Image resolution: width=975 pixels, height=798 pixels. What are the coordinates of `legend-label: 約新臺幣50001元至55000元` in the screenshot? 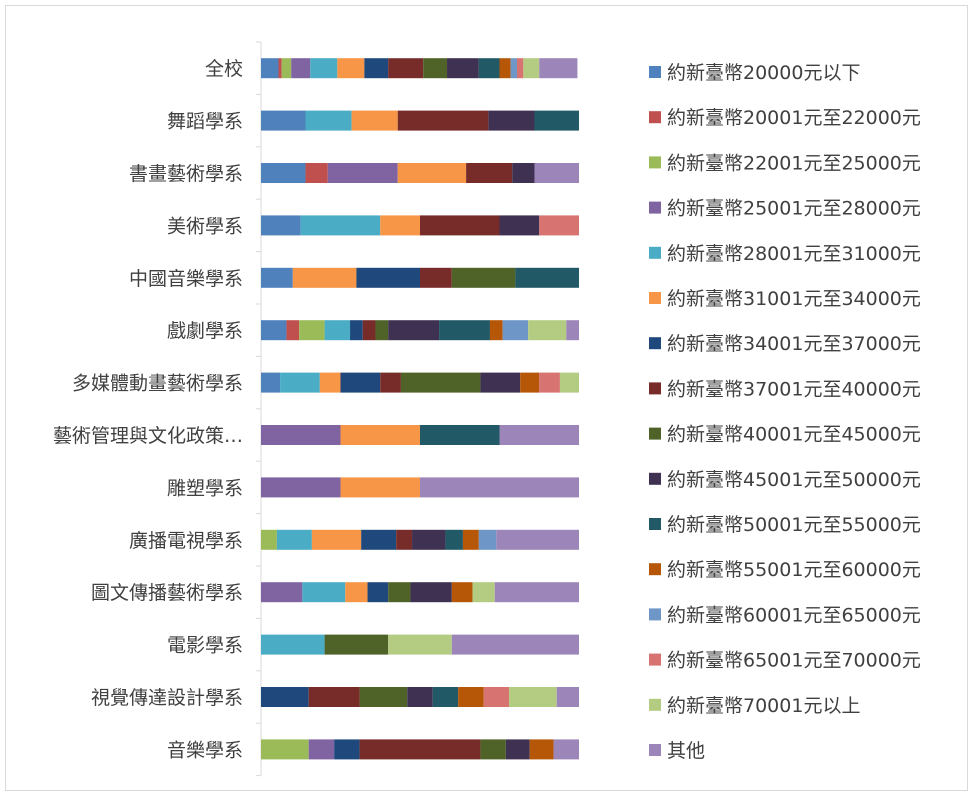 It's located at (794, 525).